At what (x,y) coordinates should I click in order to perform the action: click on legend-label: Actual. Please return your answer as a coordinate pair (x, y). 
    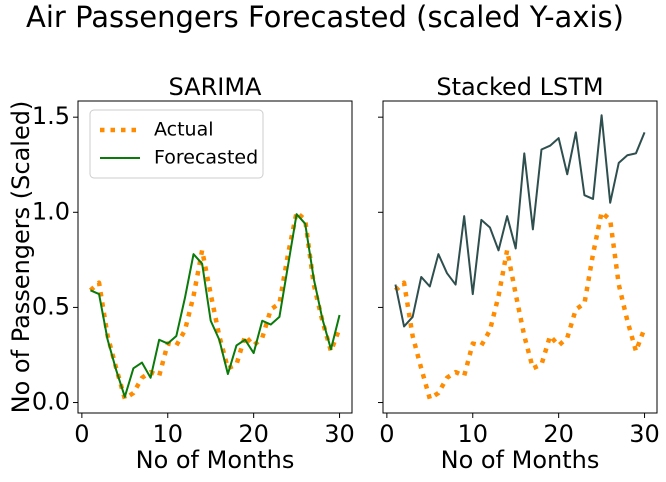
    Looking at the image, I should click on (184, 130).